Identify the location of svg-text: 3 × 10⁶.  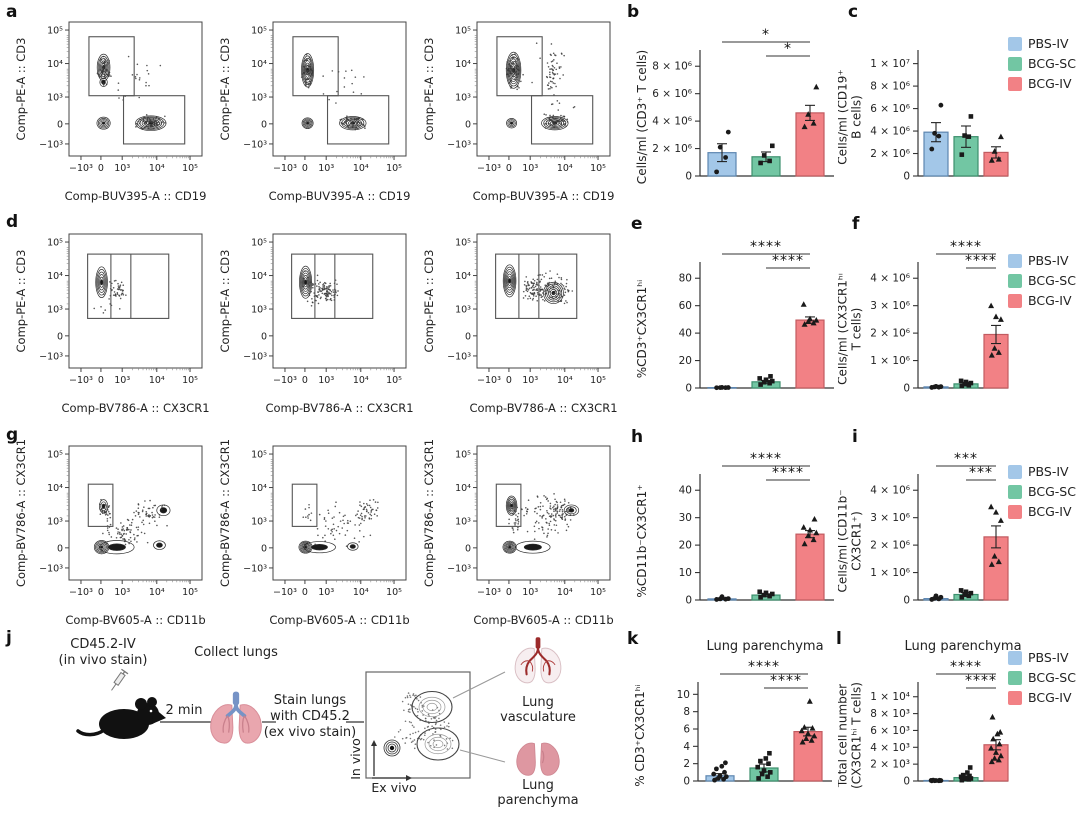
(890, 306).